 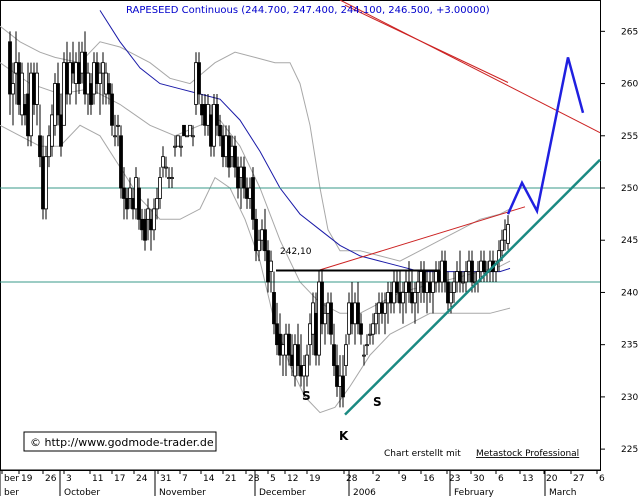 What do you see at coordinates (578, 479) in the screenshot?
I see `x-tick-label: 27` at bounding box center [578, 479].